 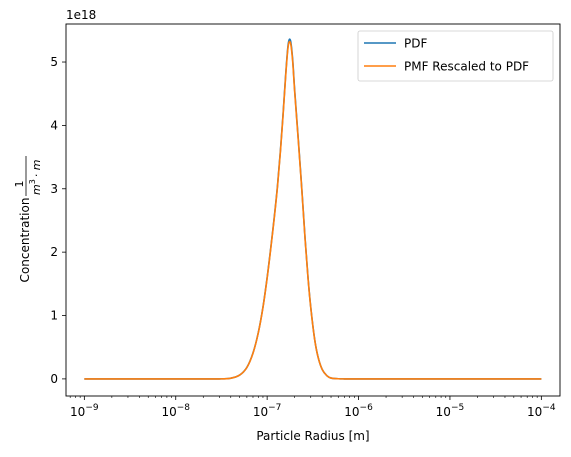 I want to click on y-axis-label-denominator: m3 · m, so click(x=35, y=177).